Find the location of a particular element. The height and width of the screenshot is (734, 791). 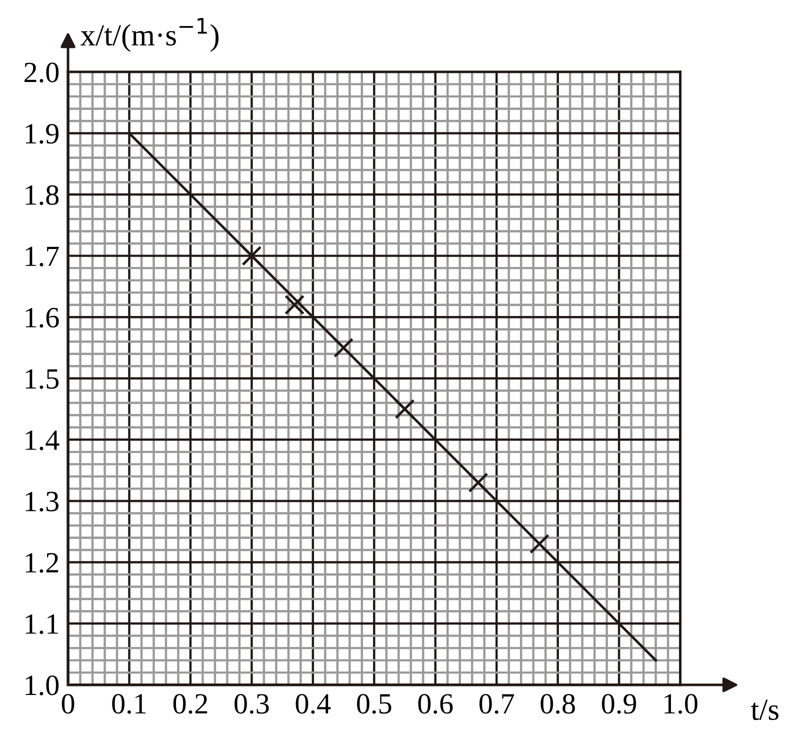

x-tick-label: 1.0 is located at coordinates (681, 704).